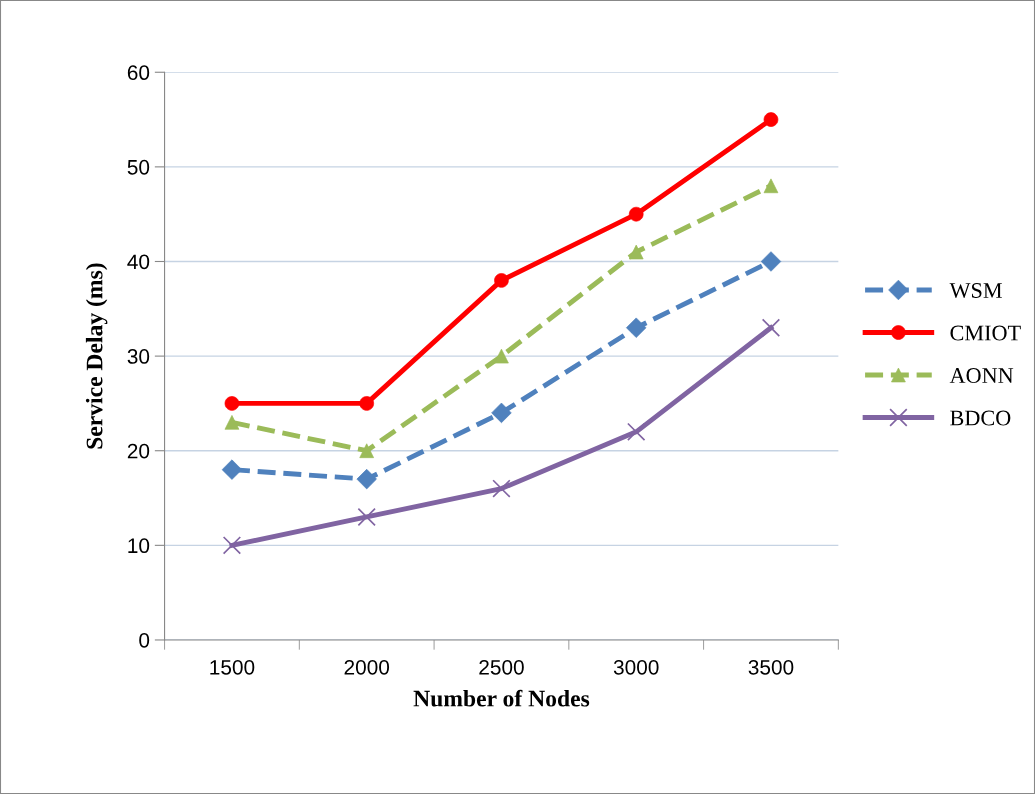  Describe the element at coordinates (501, 667) in the screenshot. I see `x-tick-label: 2500` at that location.